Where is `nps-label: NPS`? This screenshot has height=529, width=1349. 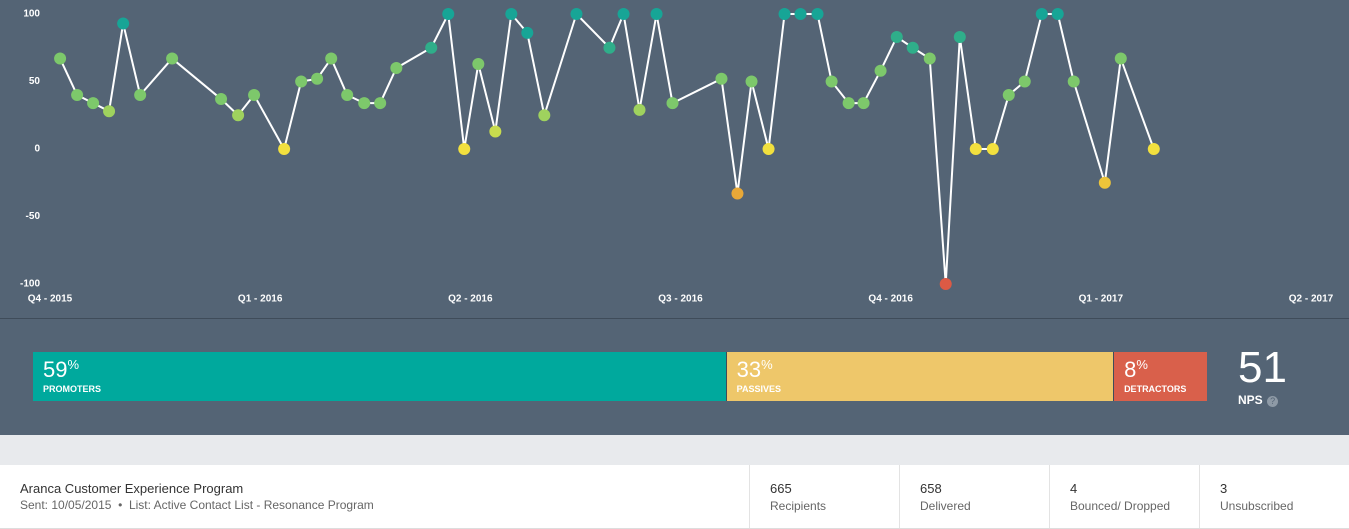
nps-label: NPS is located at coordinates (1250, 400).